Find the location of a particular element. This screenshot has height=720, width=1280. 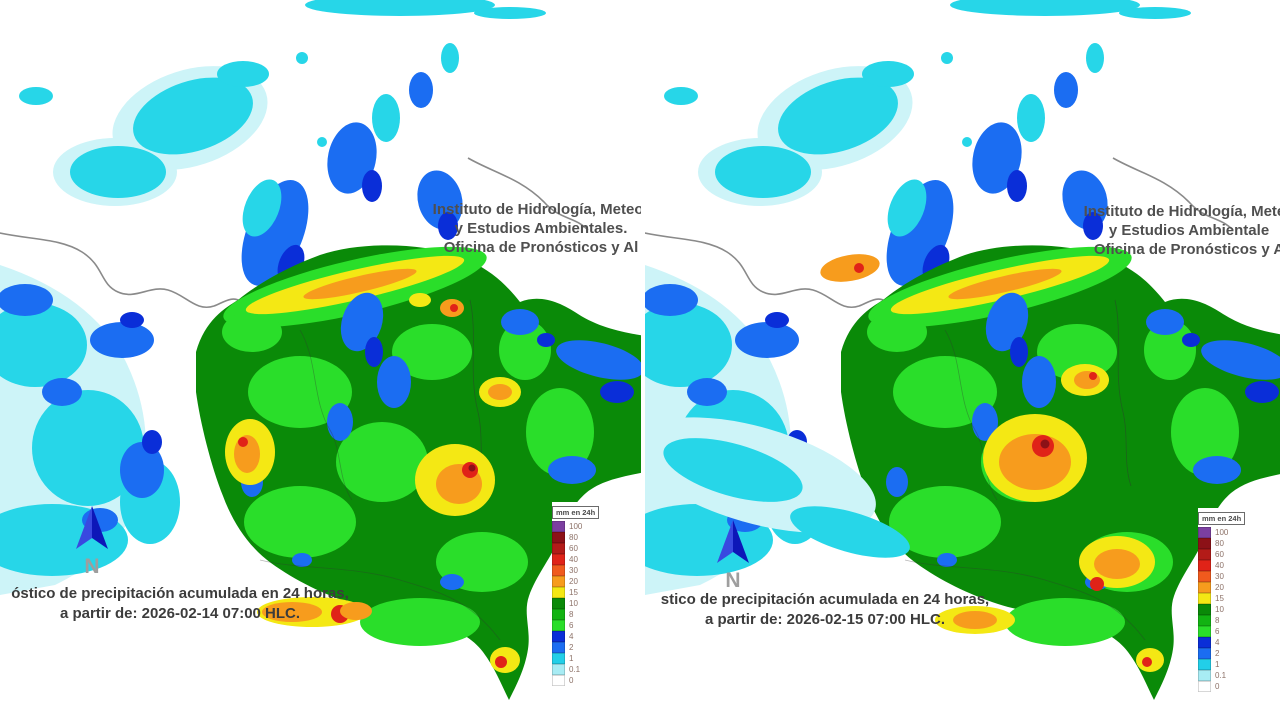

legend-value: 0.1 is located at coordinates (1221, 675).